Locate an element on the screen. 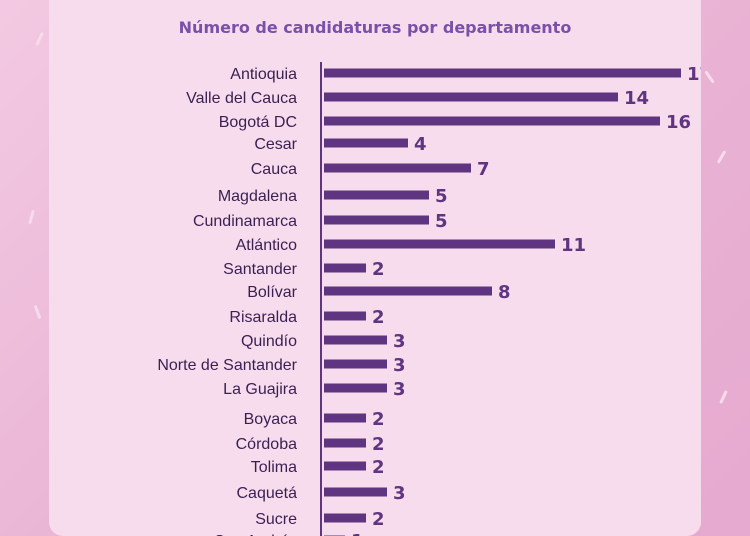 The width and height of the screenshot is (750, 536). value-label: 11 is located at coordinates (573, 245).